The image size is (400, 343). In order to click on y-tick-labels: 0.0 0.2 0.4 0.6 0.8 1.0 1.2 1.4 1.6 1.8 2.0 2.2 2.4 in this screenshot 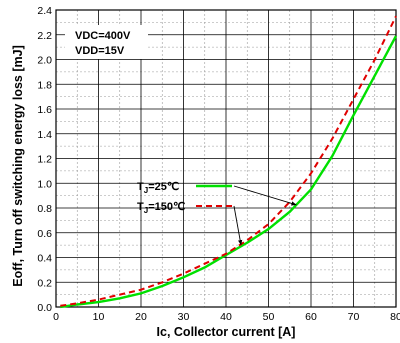, I will do `click(44, 159)`.